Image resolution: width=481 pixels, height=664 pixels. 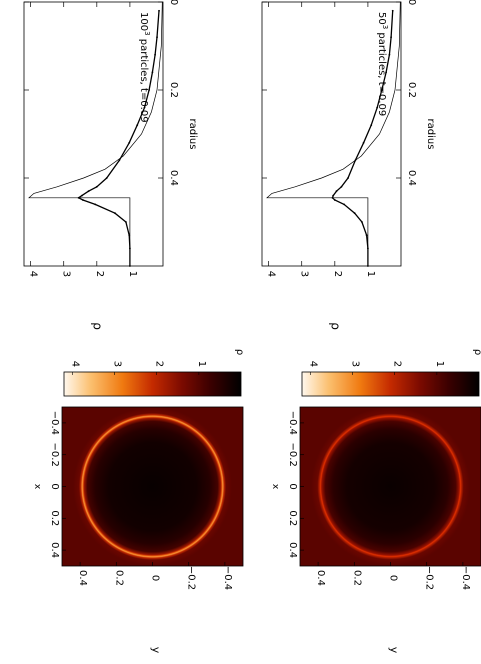 What do you see at coordinates (393, 578) in the screenshot?
I see `y-tick-label: 0` at bounding box center [393, 578].